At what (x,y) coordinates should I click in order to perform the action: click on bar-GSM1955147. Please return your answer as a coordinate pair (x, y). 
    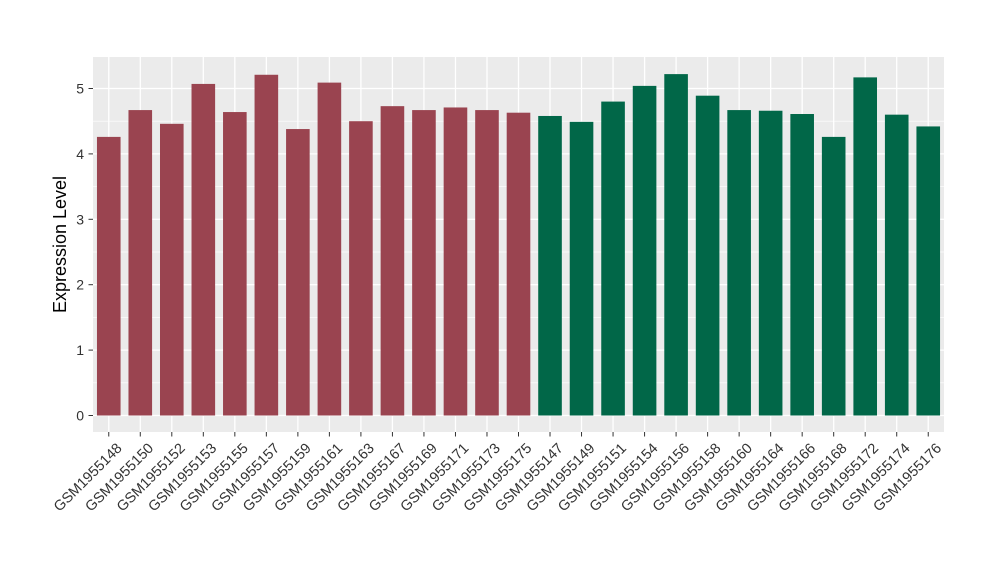
    Looking at the image, I should click on (550, 265).